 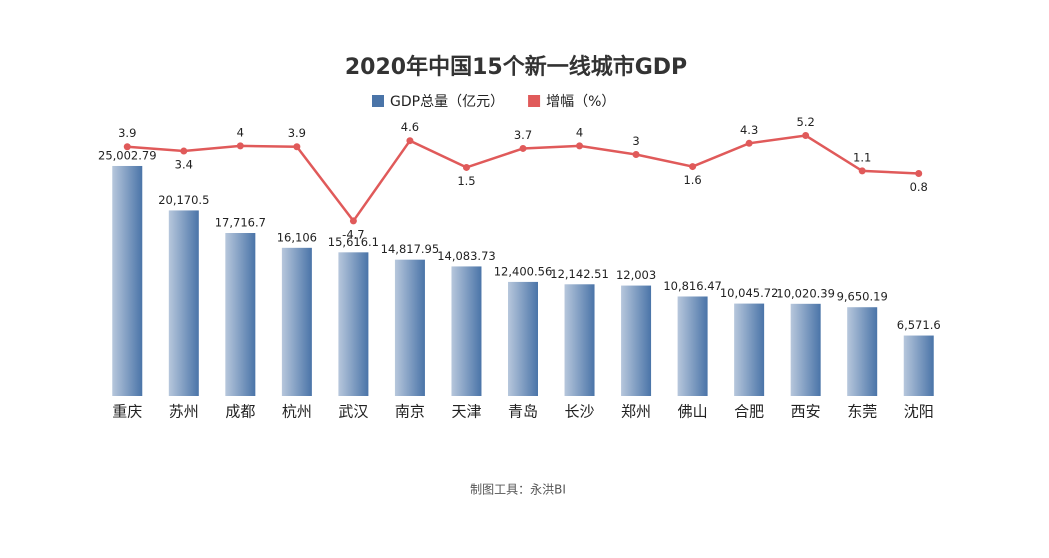 I want to click on x-tick-label: 杭州, so click(x=297, y=412).